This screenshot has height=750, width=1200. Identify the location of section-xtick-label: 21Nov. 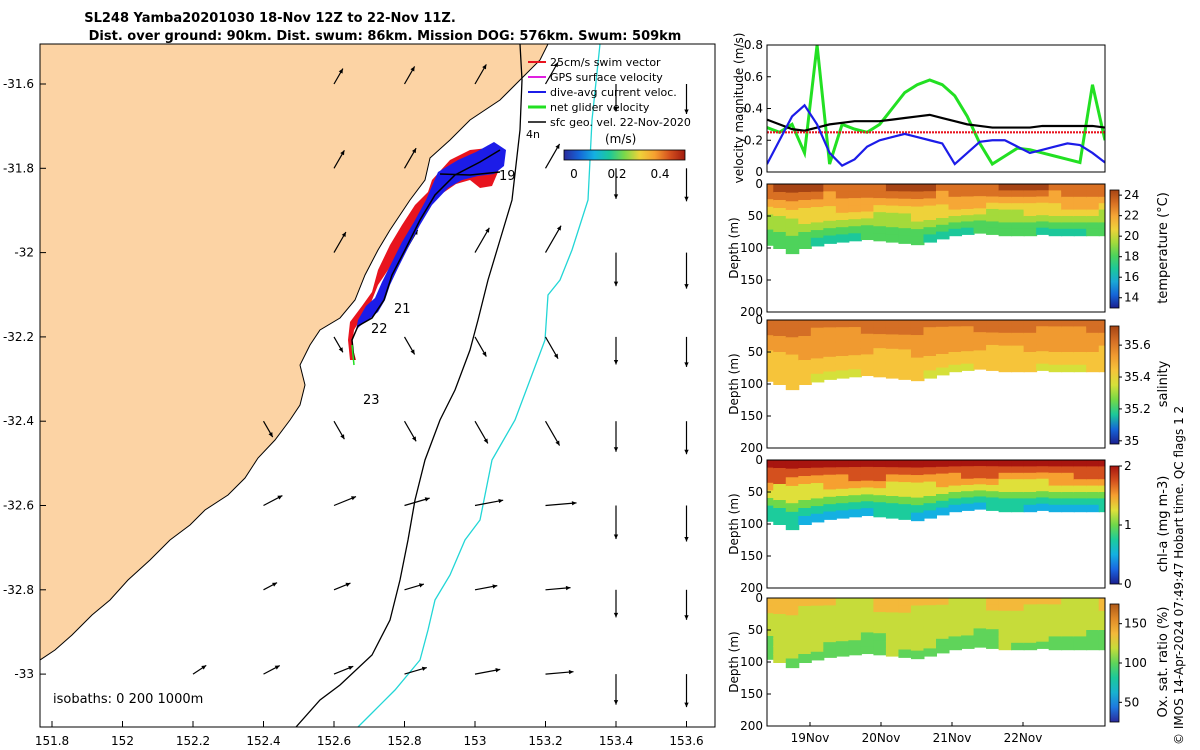
(952, 738).